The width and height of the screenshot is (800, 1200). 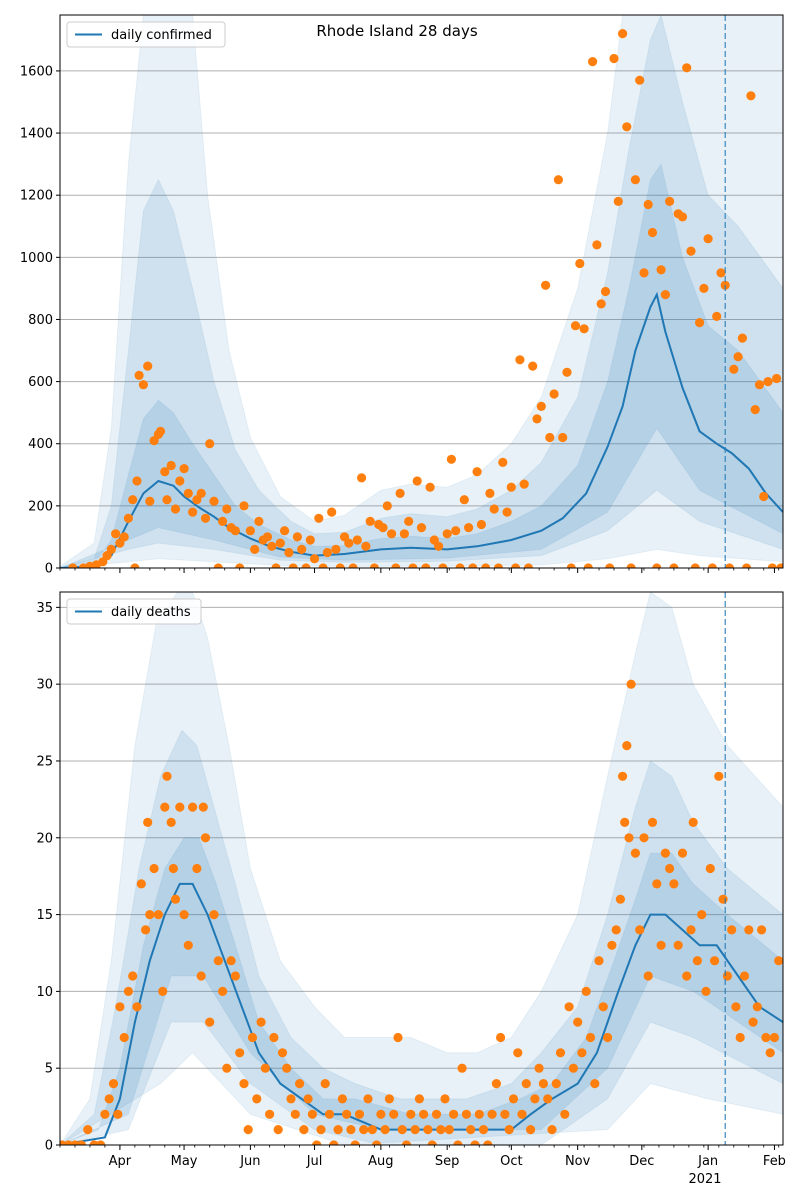 I want to click on x-tick-label: Jul, so click(x=314, y=1161).